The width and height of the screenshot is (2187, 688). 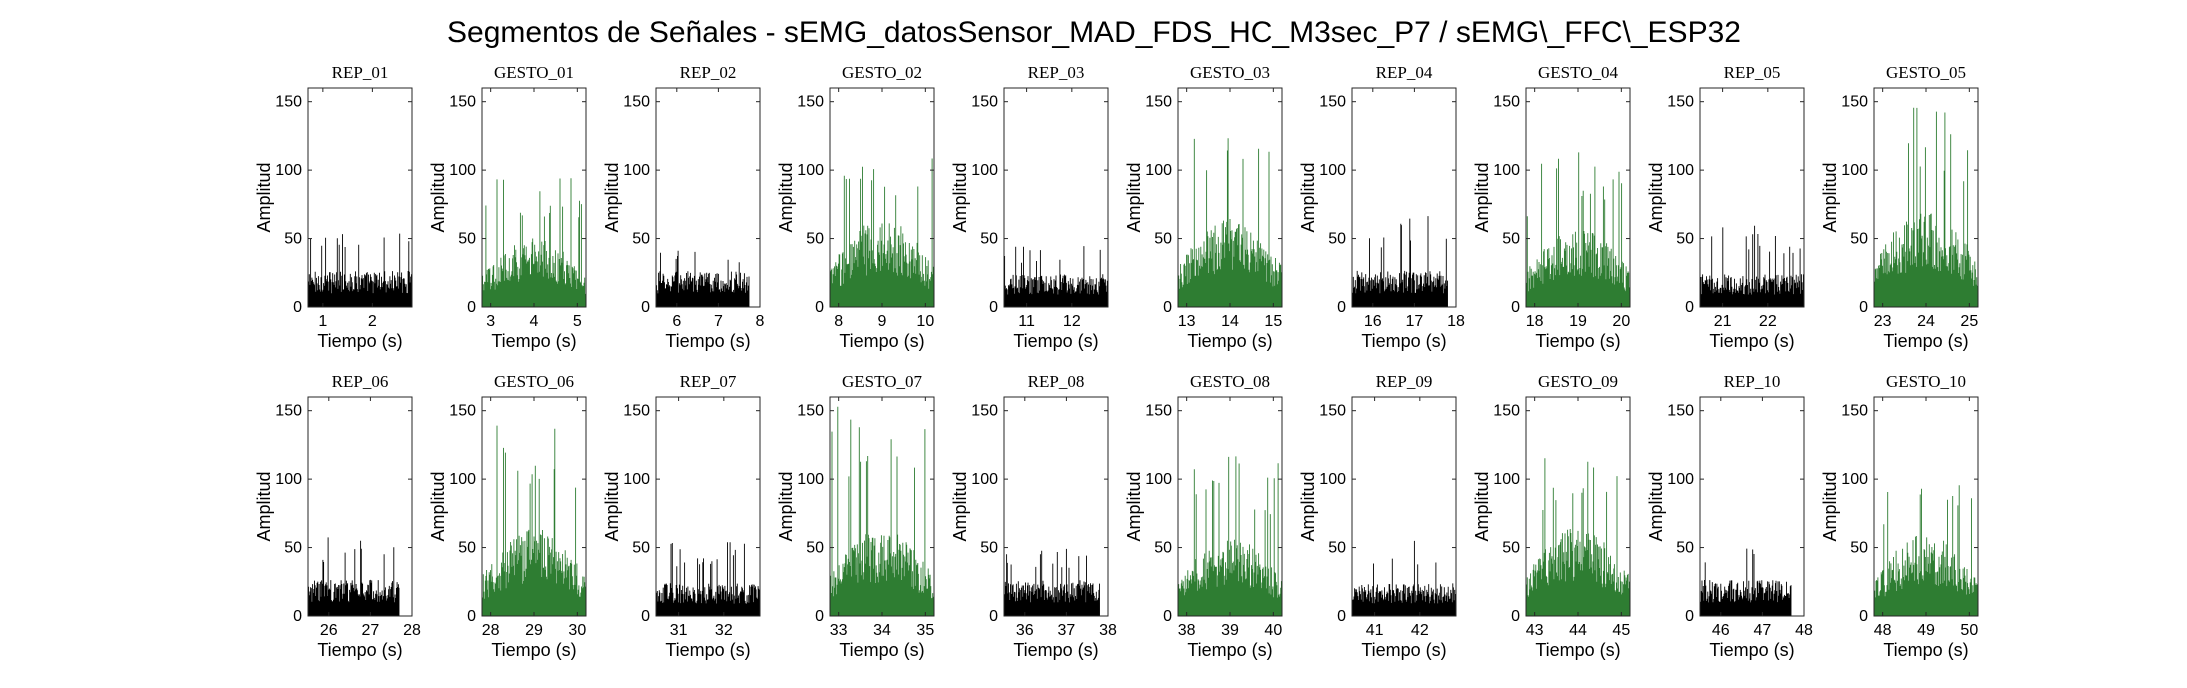 I want to click on subplot-title: GESTO_02, so click(x=882, y=72).